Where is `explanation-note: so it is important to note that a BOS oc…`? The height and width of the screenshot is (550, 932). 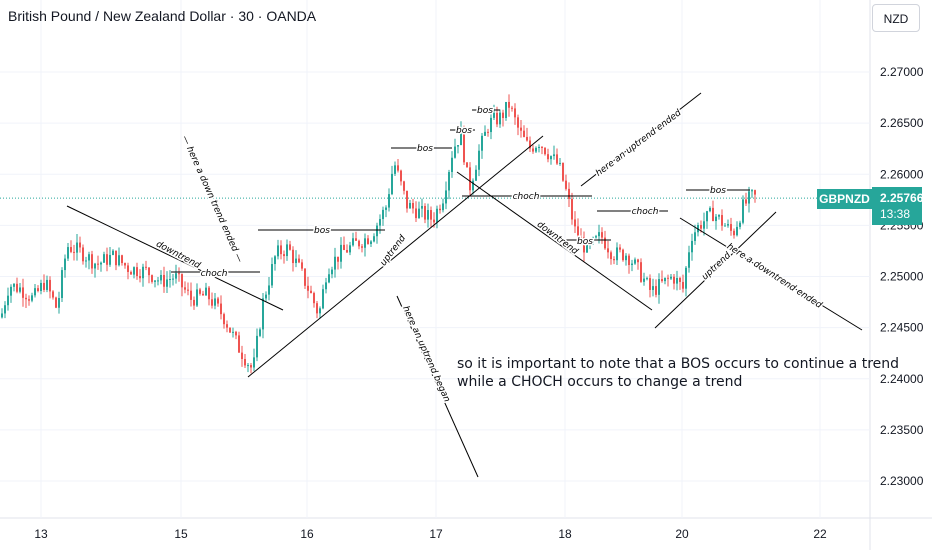 explanation-note: so it is important to note that a BOS oc… is located at coordinates (678, 373).